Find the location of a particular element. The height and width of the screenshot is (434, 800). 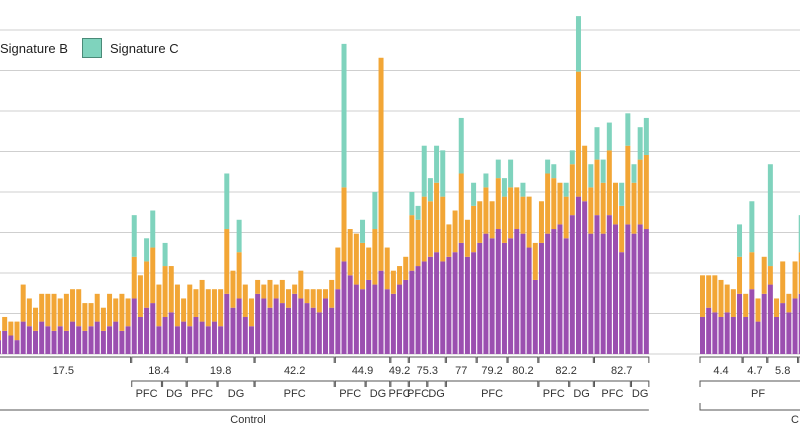

condition-label: C is located at coordinates (795, 420).